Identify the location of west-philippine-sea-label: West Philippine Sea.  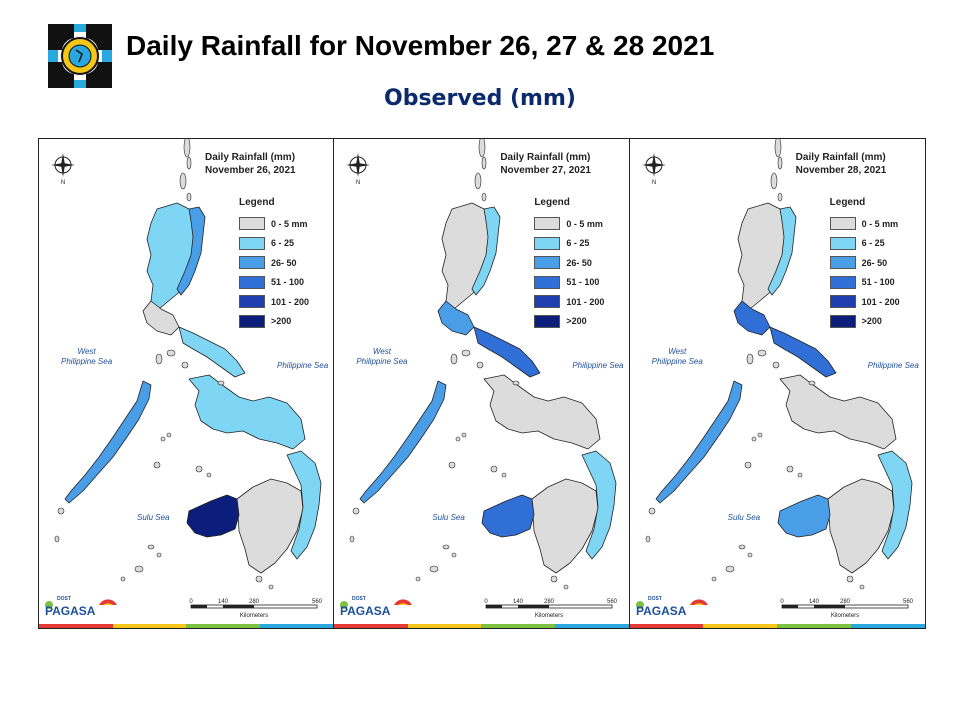
(382, 356).